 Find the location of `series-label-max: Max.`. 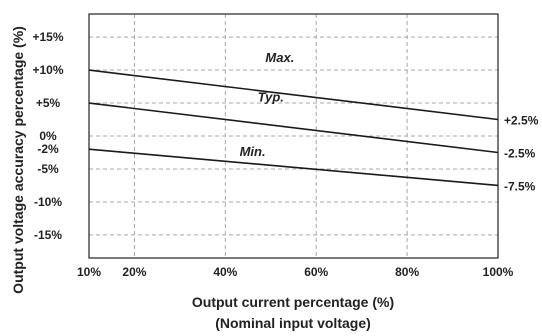

series-label-max: Max. is located at coordinates (279, 57).